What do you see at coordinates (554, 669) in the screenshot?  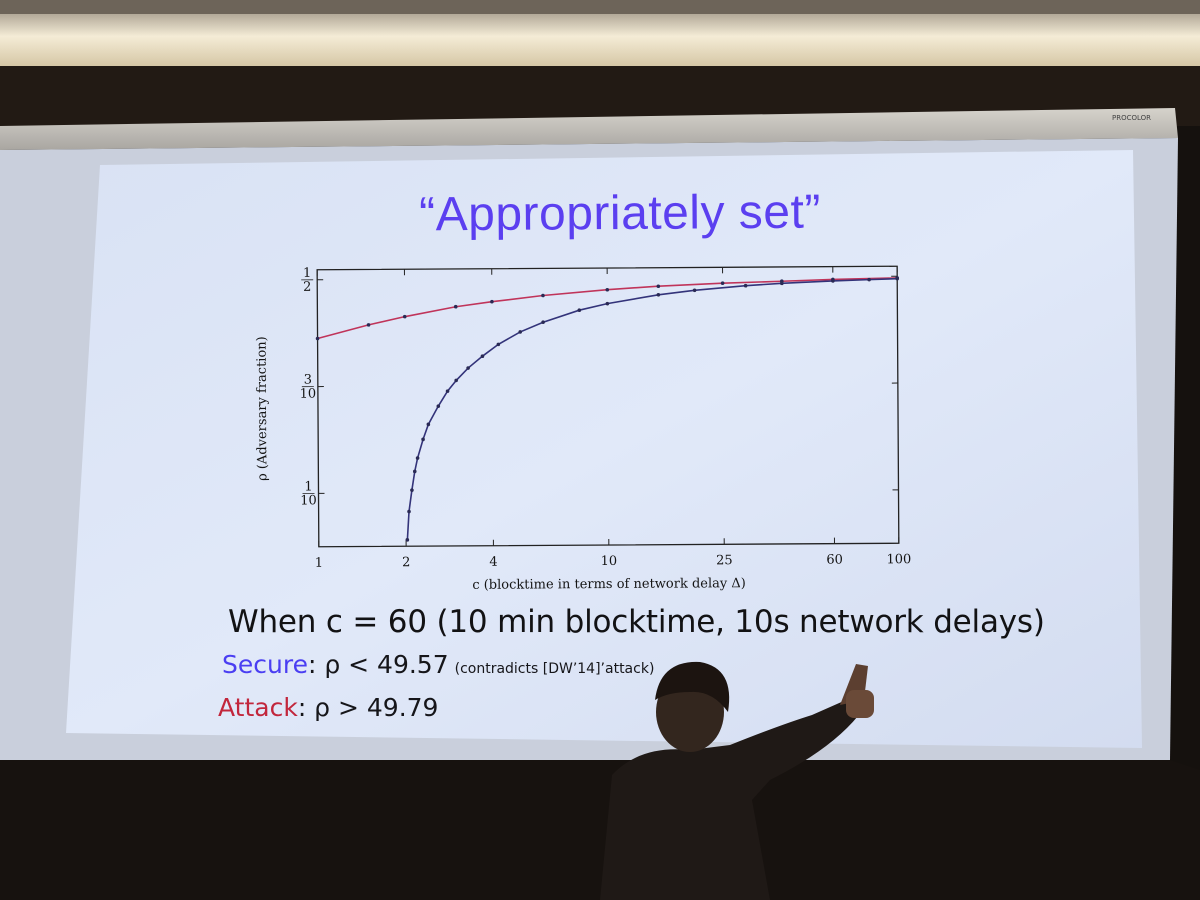 I see `secure-citation: (contradicts [DW’14]’attack)` at bounding box center [554, 669].